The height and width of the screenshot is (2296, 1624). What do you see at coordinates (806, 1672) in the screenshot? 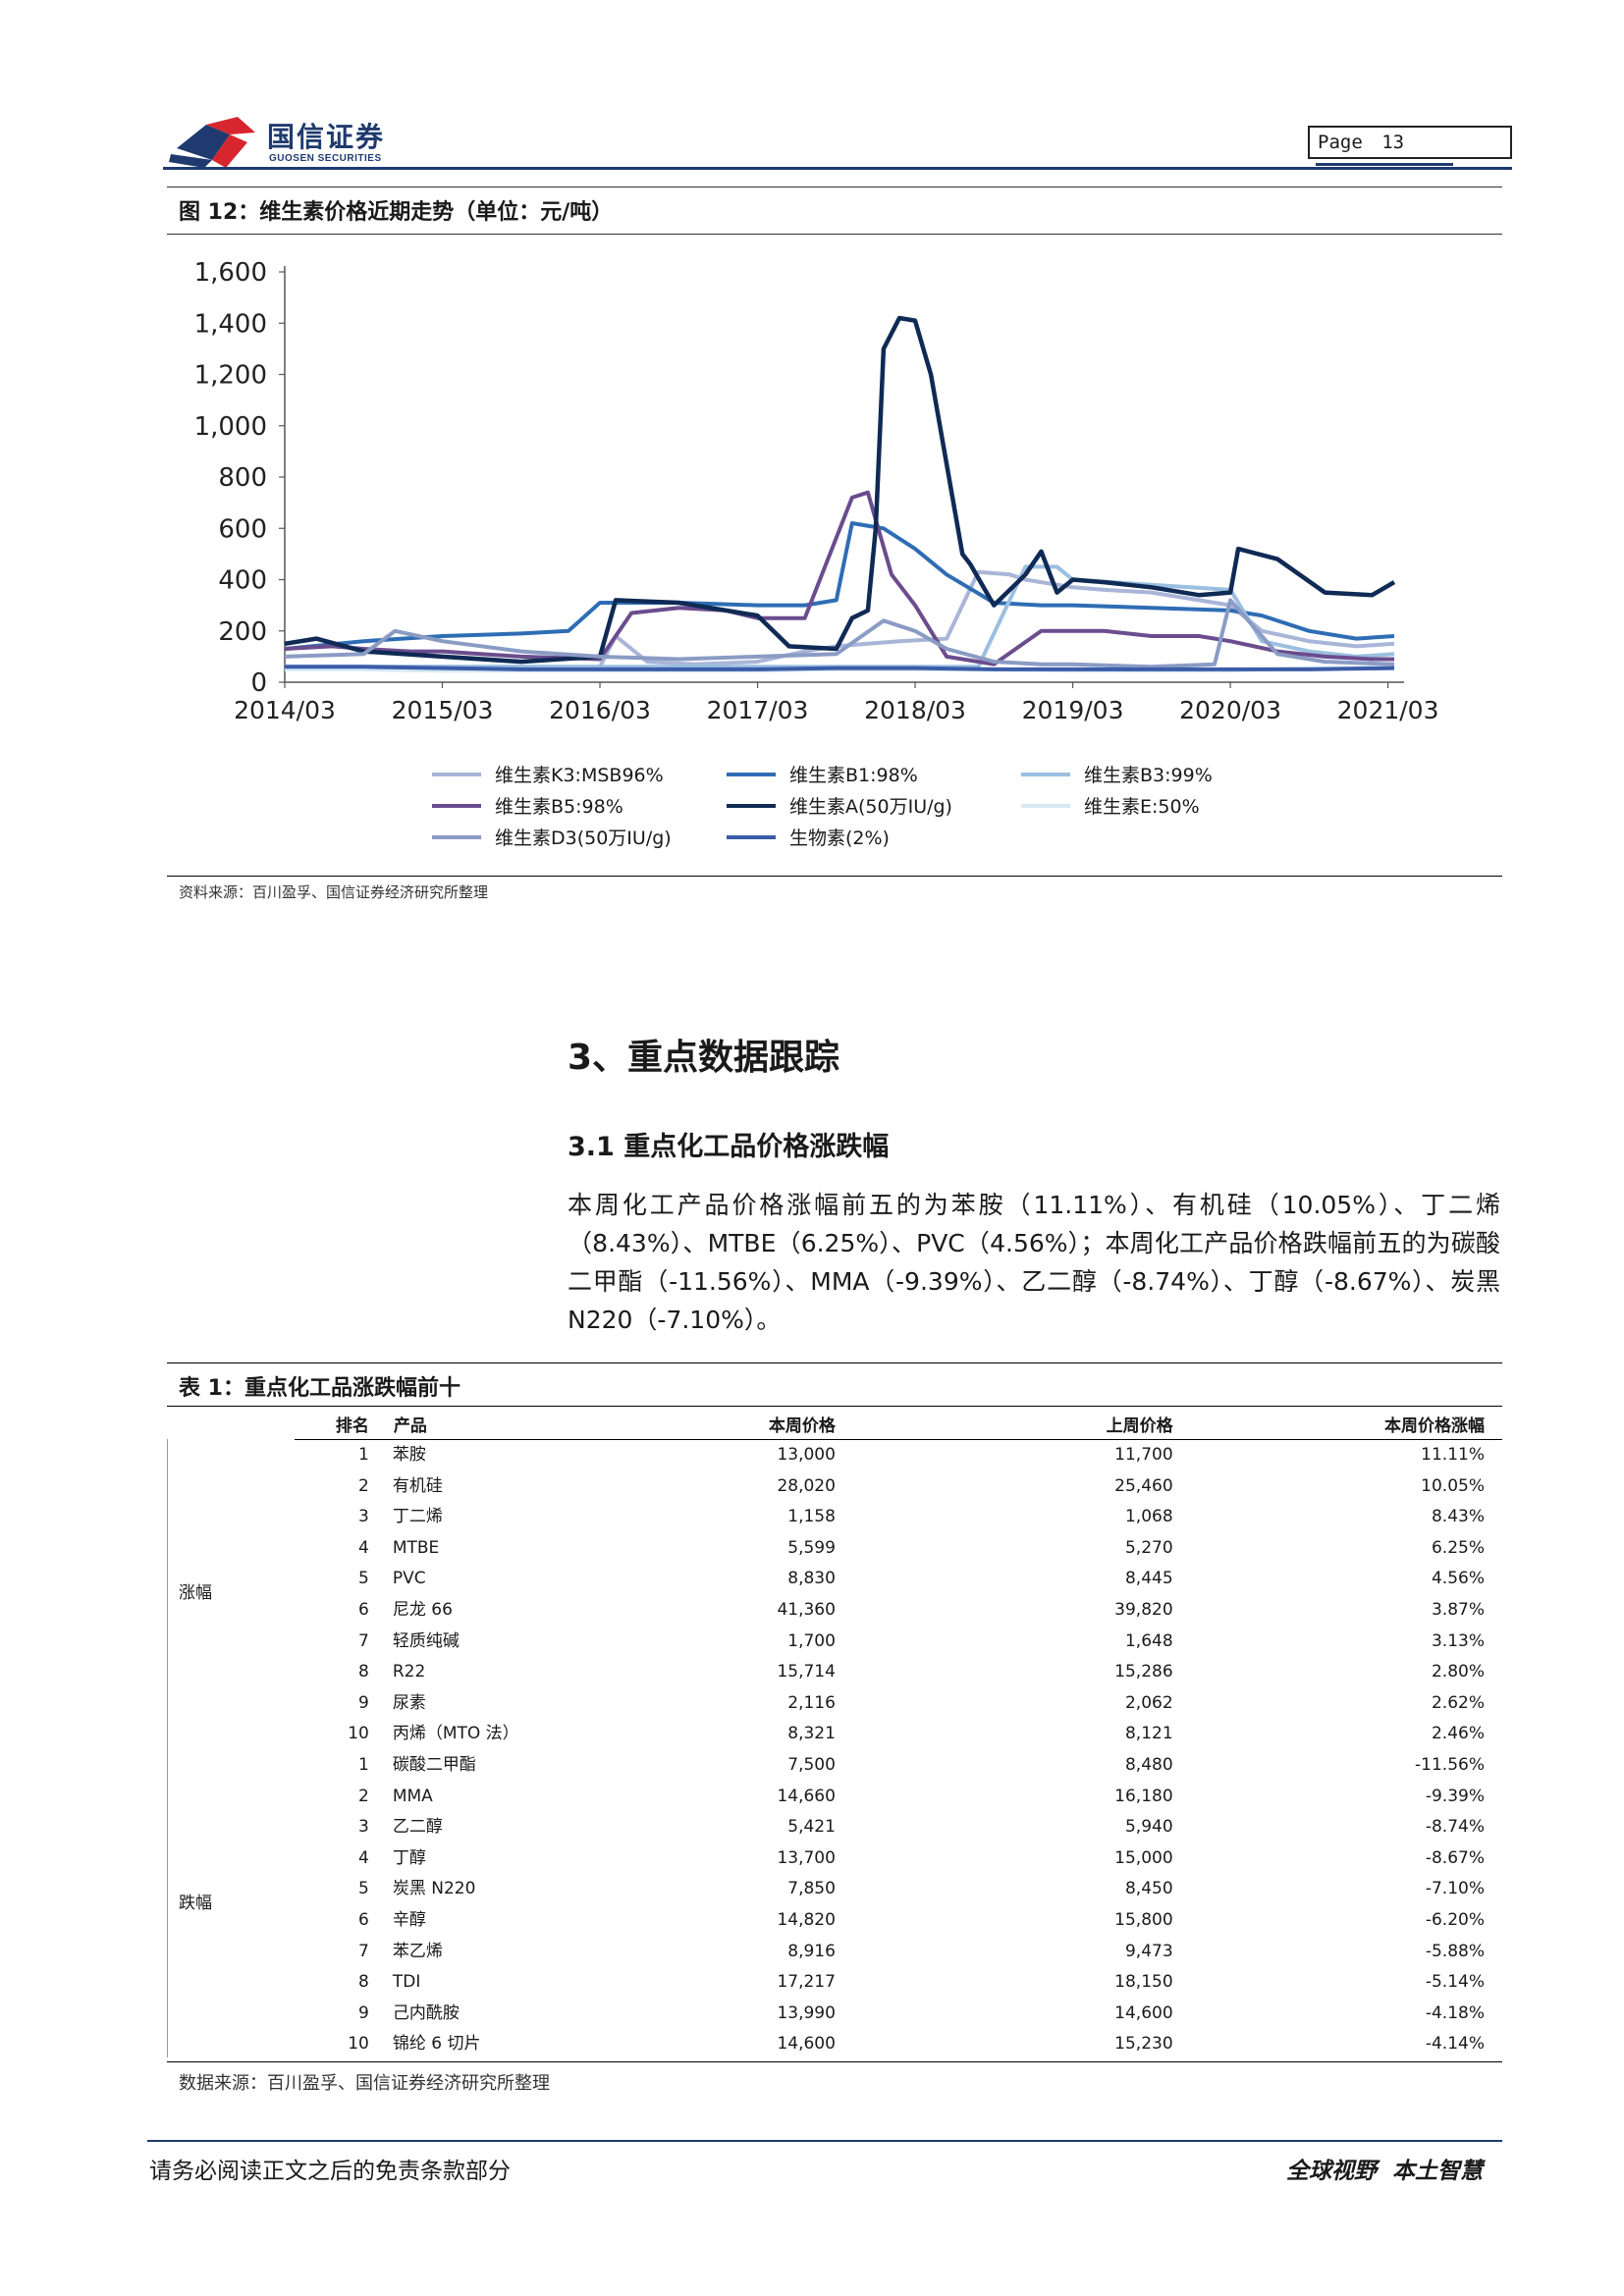
I see `this-week-cell: 15,714` at bounding box center [806, 1672].